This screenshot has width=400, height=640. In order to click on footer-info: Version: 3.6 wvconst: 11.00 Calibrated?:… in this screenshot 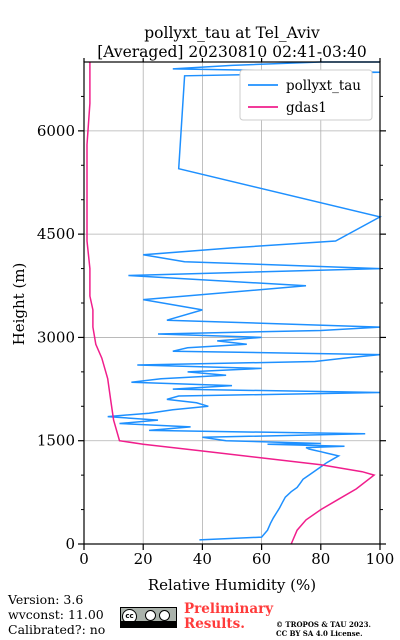, I will do `click(56, 614)`.